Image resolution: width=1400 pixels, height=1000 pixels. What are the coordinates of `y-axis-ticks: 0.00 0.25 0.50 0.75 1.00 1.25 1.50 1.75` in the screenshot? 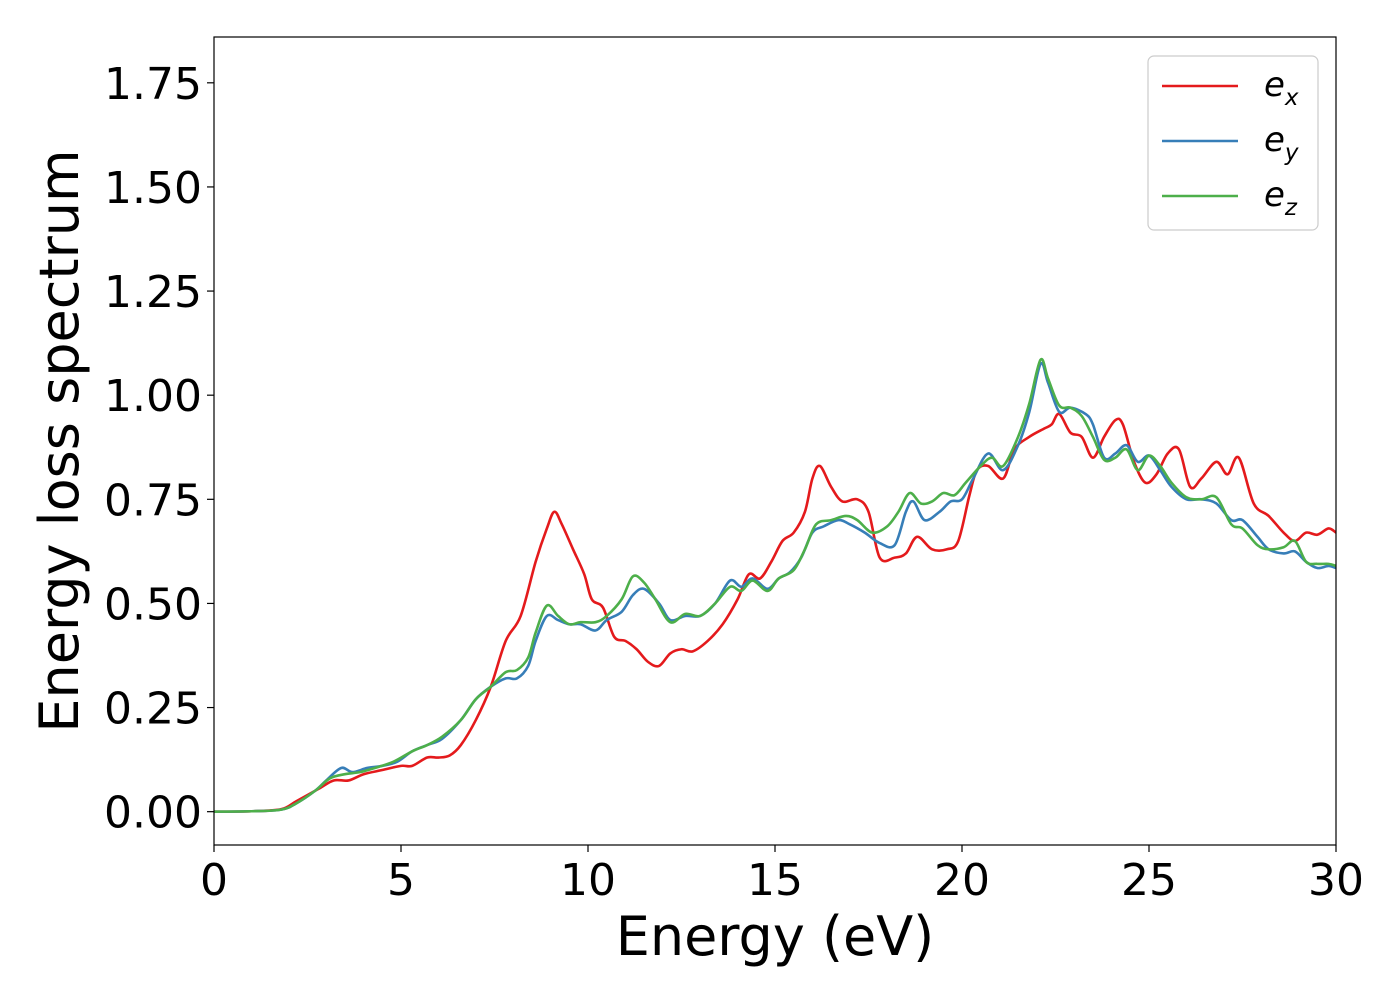 It's located at (159, 449).